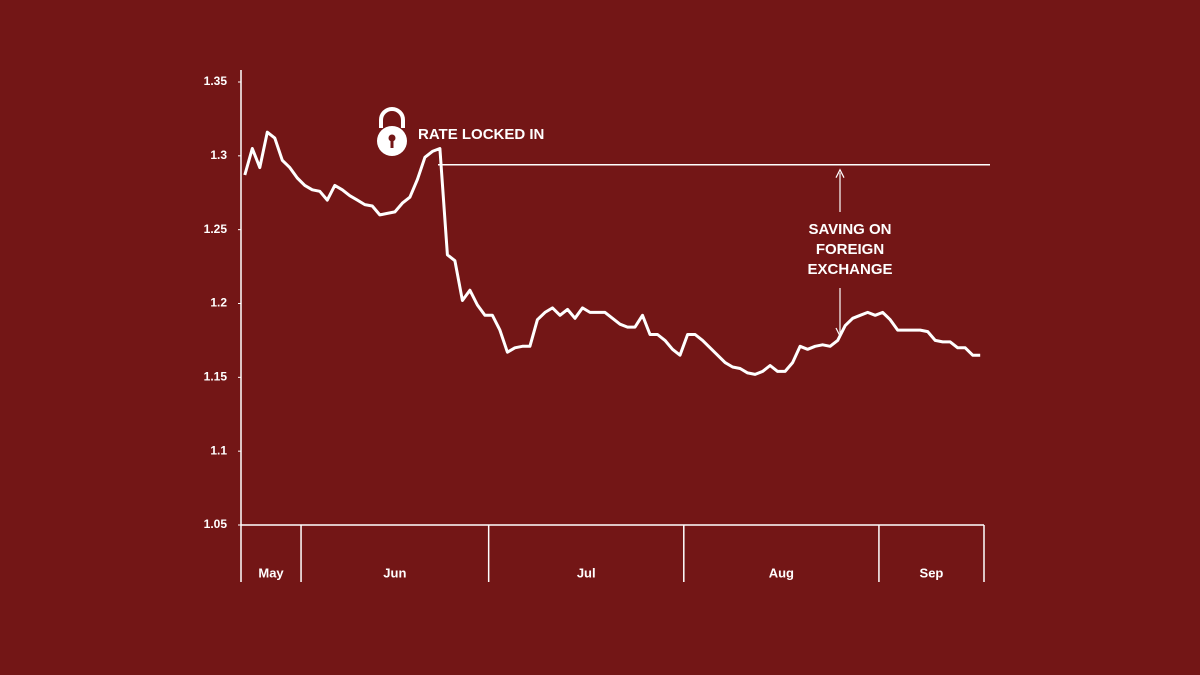 The width and height of the screenshot is (1200, 675). I want to click on saving-label: SAVING ON, so click(849, 229).